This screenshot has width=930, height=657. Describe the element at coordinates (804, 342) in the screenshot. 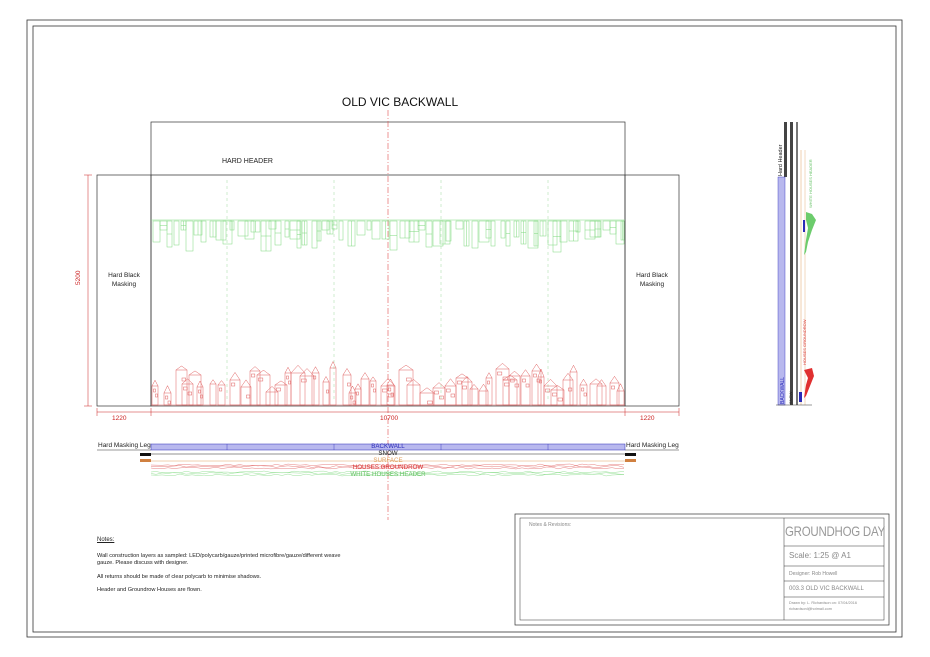

I see `section-groundrow-label: HOUSES GROUNDROW` at that location.